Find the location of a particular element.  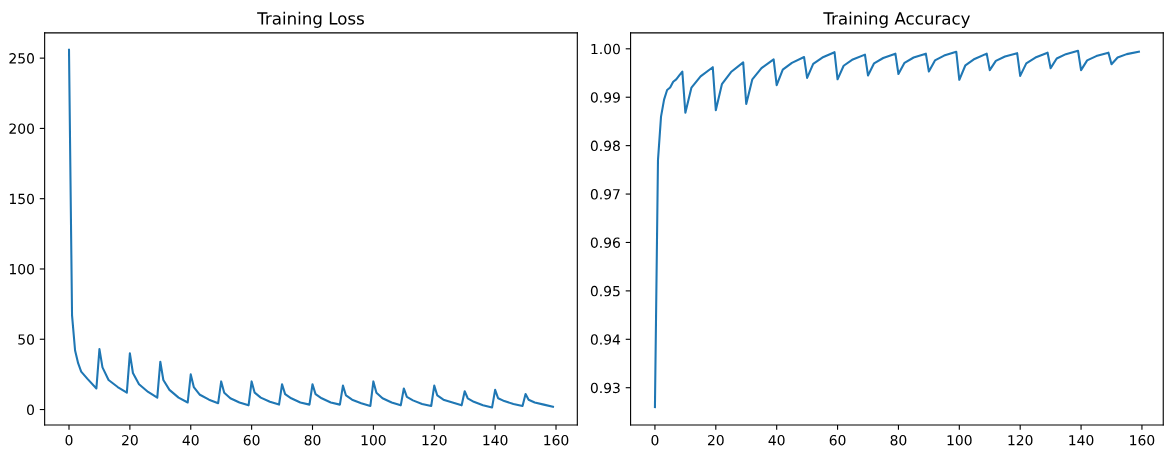

chart-title: Training Loss is located at coordinates (310, 19).